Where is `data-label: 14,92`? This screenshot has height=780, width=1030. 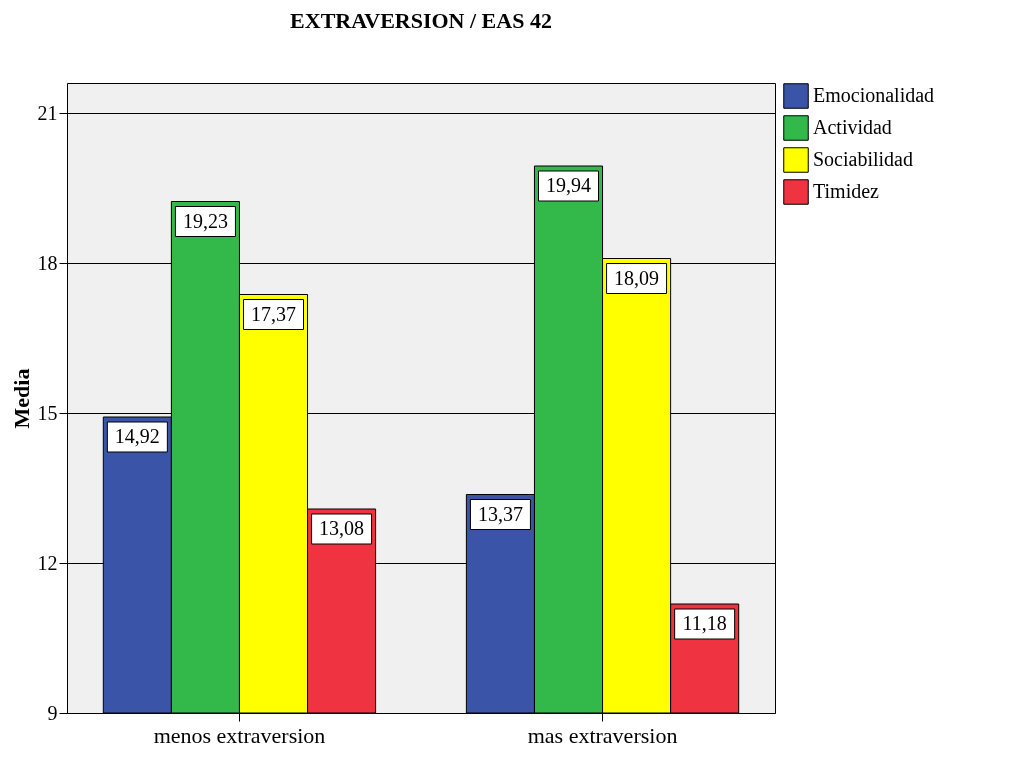
data-label: 14,92 is located at coordinates (137, 436).